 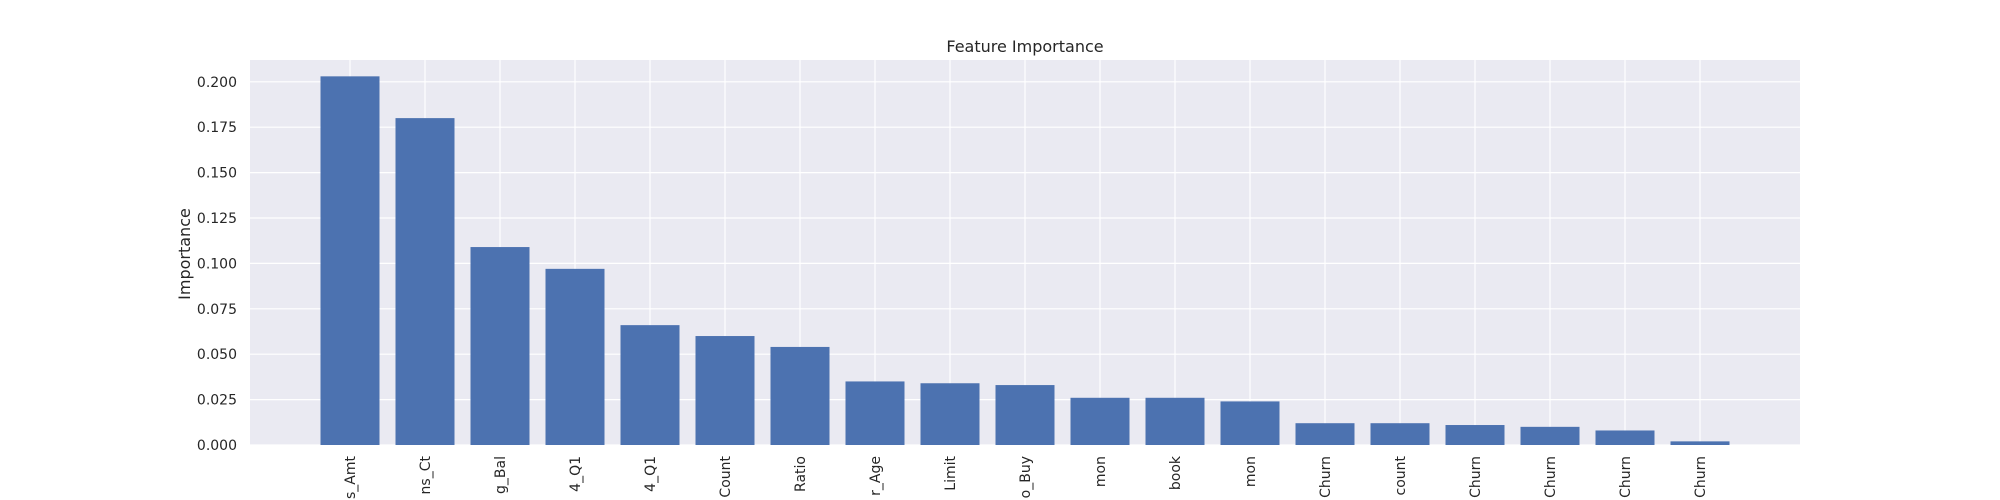 What do you see at coordinates (801, 474) in the screenshot?
I see `x-tick-label: Ratio` at bounding box center [801, 474].